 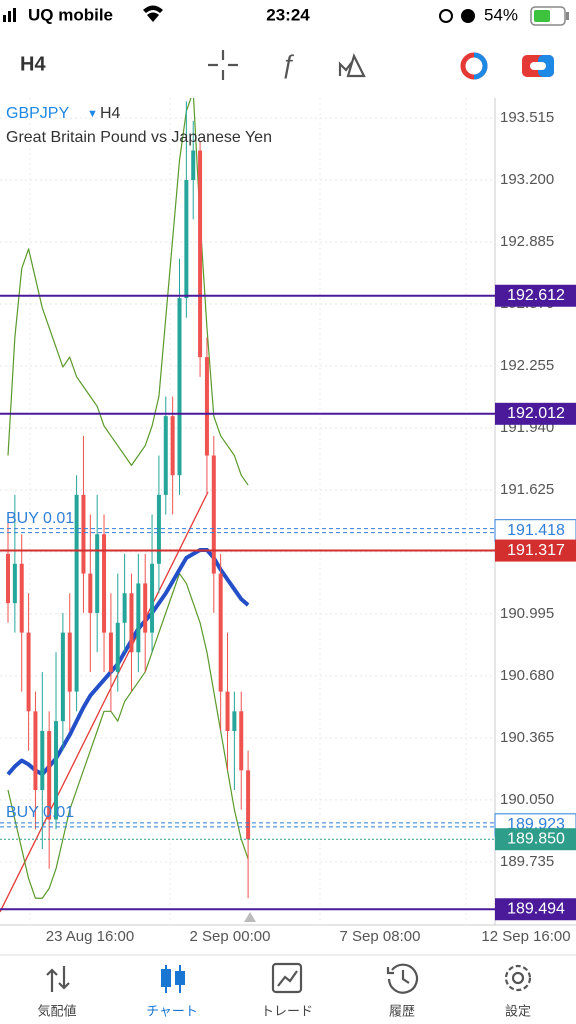 I want to click on trend-line, so click(x=104, y=702).